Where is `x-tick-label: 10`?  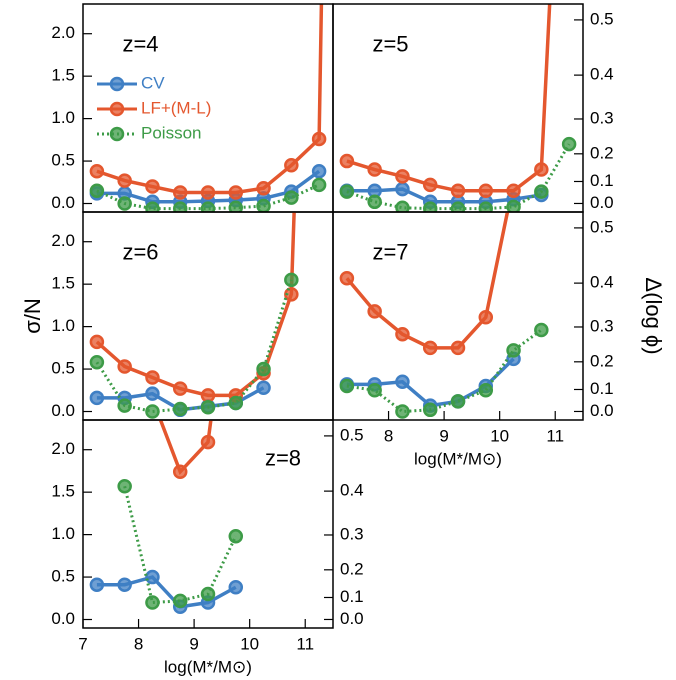 x-tick-label: 10 is located at coordinates (249, 643).